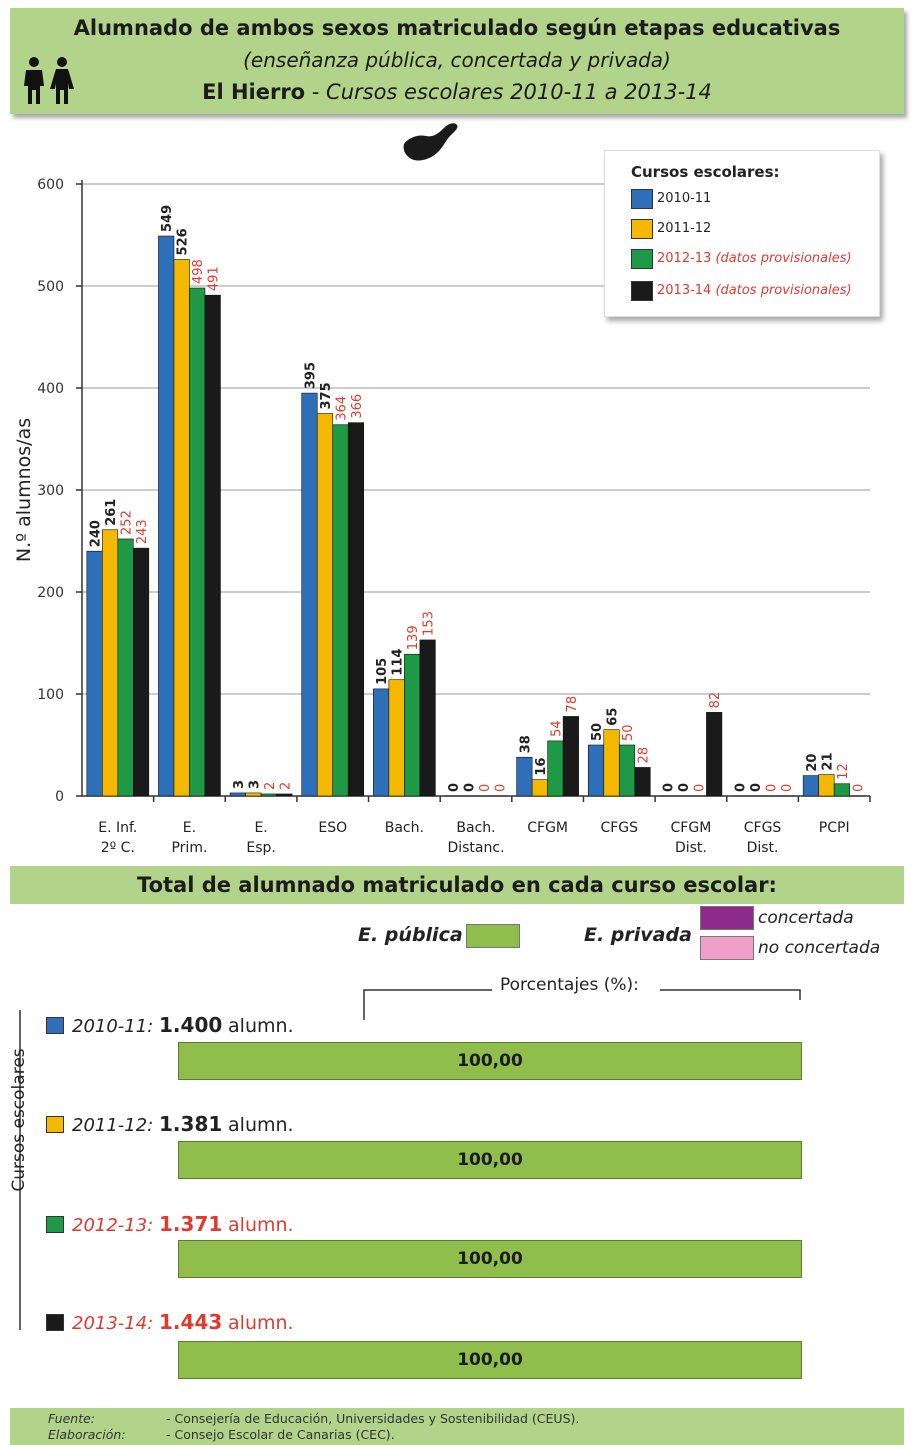 This screenshot has width=914, height=1445. I want to click on x-tick-label: E. Inf., so click(117, 828).